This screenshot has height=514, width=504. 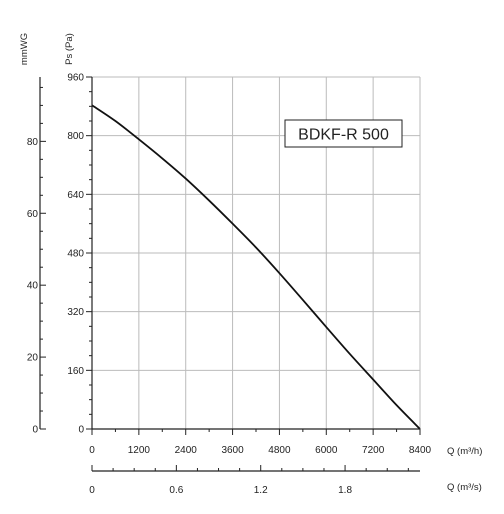 What do you see at coordinates (464, 451) in the screenshot?
I see `x-axis-title-m3h: Q (m³/h)` at bounding box center [464, 451].